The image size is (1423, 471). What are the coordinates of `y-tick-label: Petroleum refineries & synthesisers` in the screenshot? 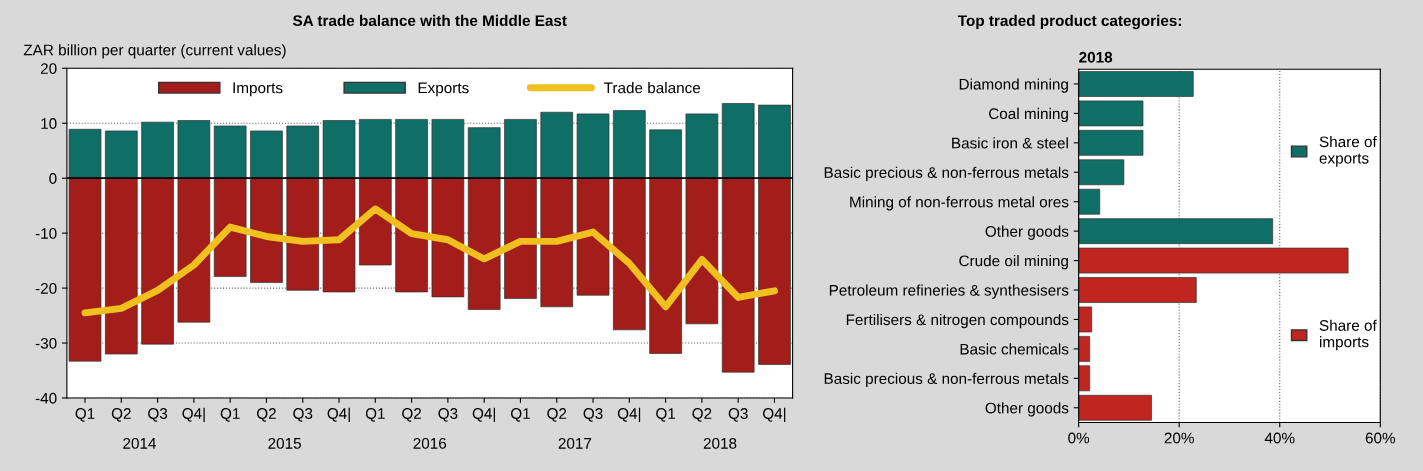 It's located at (949, 291).